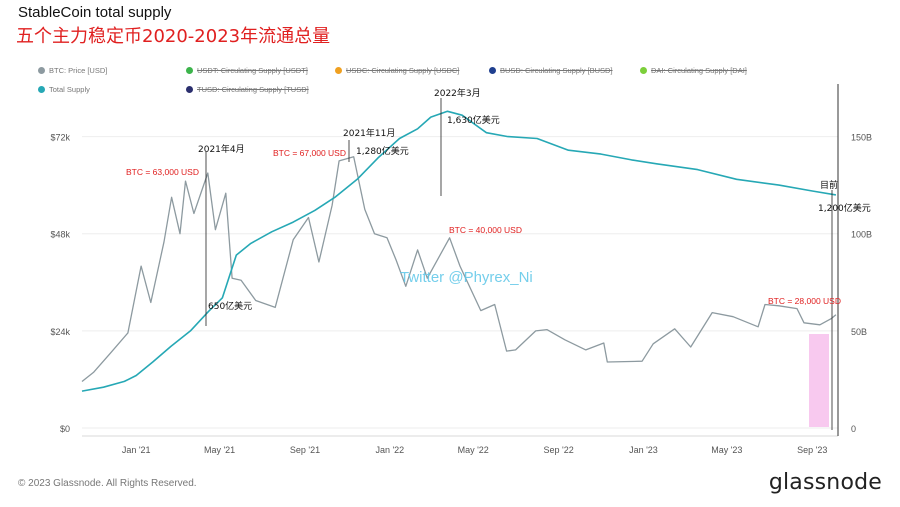  Describe the element at coordinates (473, 450) in the screenshot. I see `x-tick-label: May '22` at that location.